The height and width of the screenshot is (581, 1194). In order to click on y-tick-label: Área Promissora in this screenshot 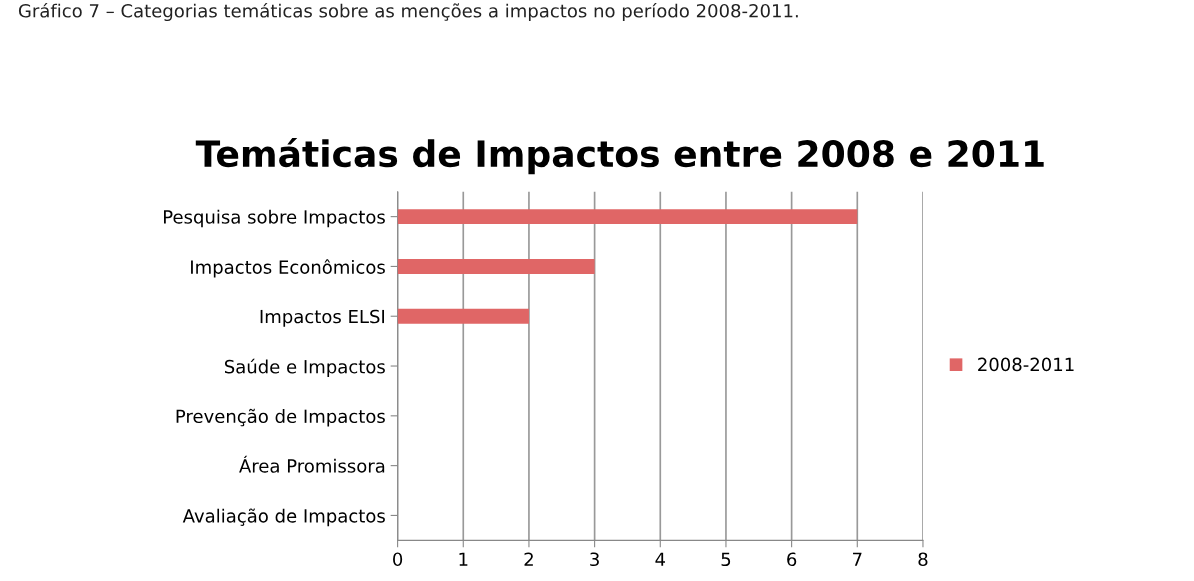, I will do `click(312, 464)`.